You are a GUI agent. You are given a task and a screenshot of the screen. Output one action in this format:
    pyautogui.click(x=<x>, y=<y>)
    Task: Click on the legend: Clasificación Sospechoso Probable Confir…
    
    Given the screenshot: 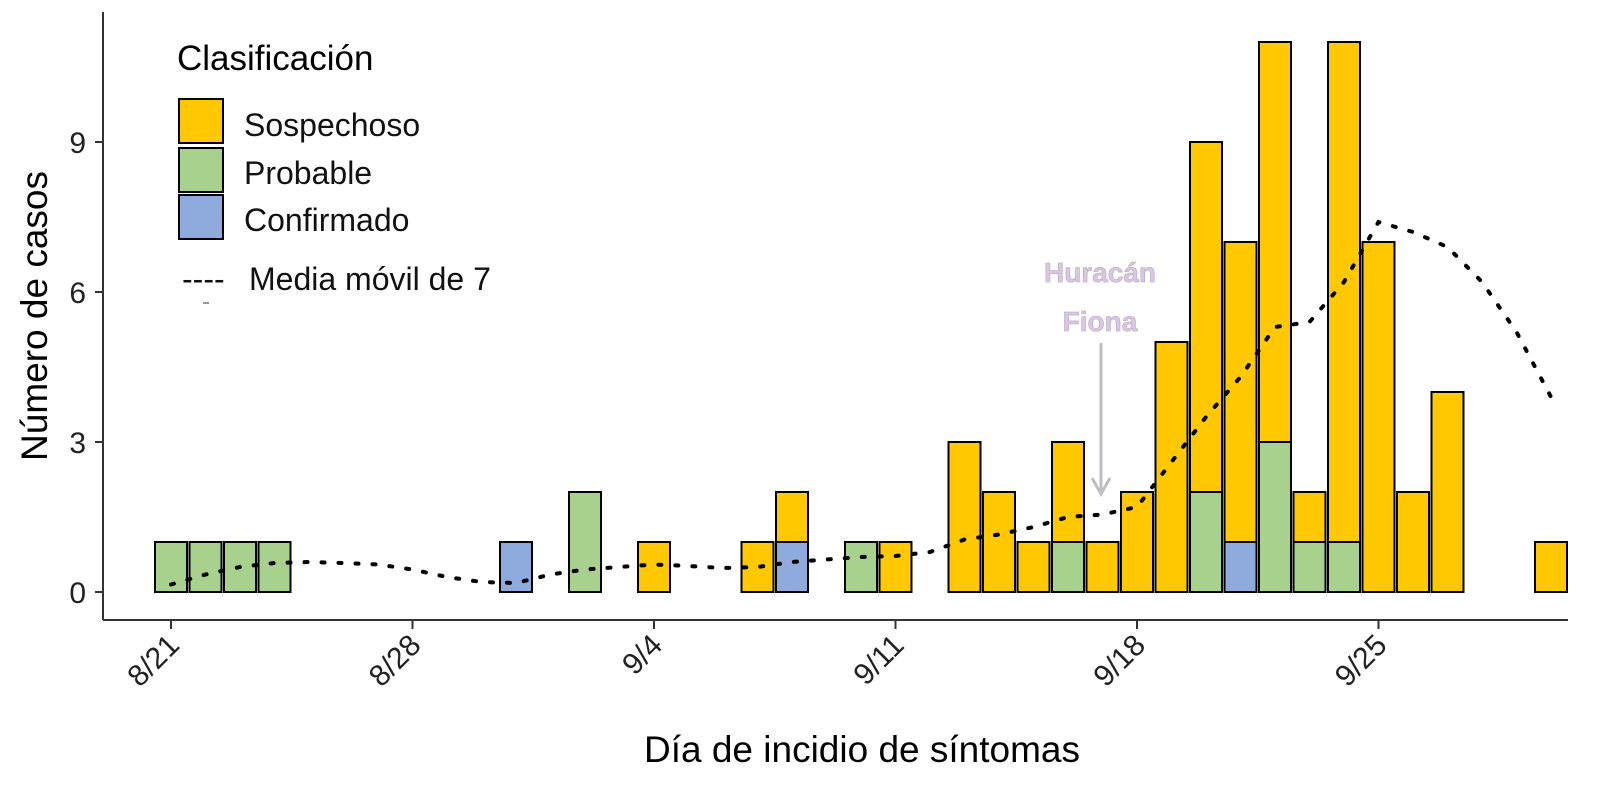 What is the action you would take?
    pyautogui.click(x=334, y=171)
    